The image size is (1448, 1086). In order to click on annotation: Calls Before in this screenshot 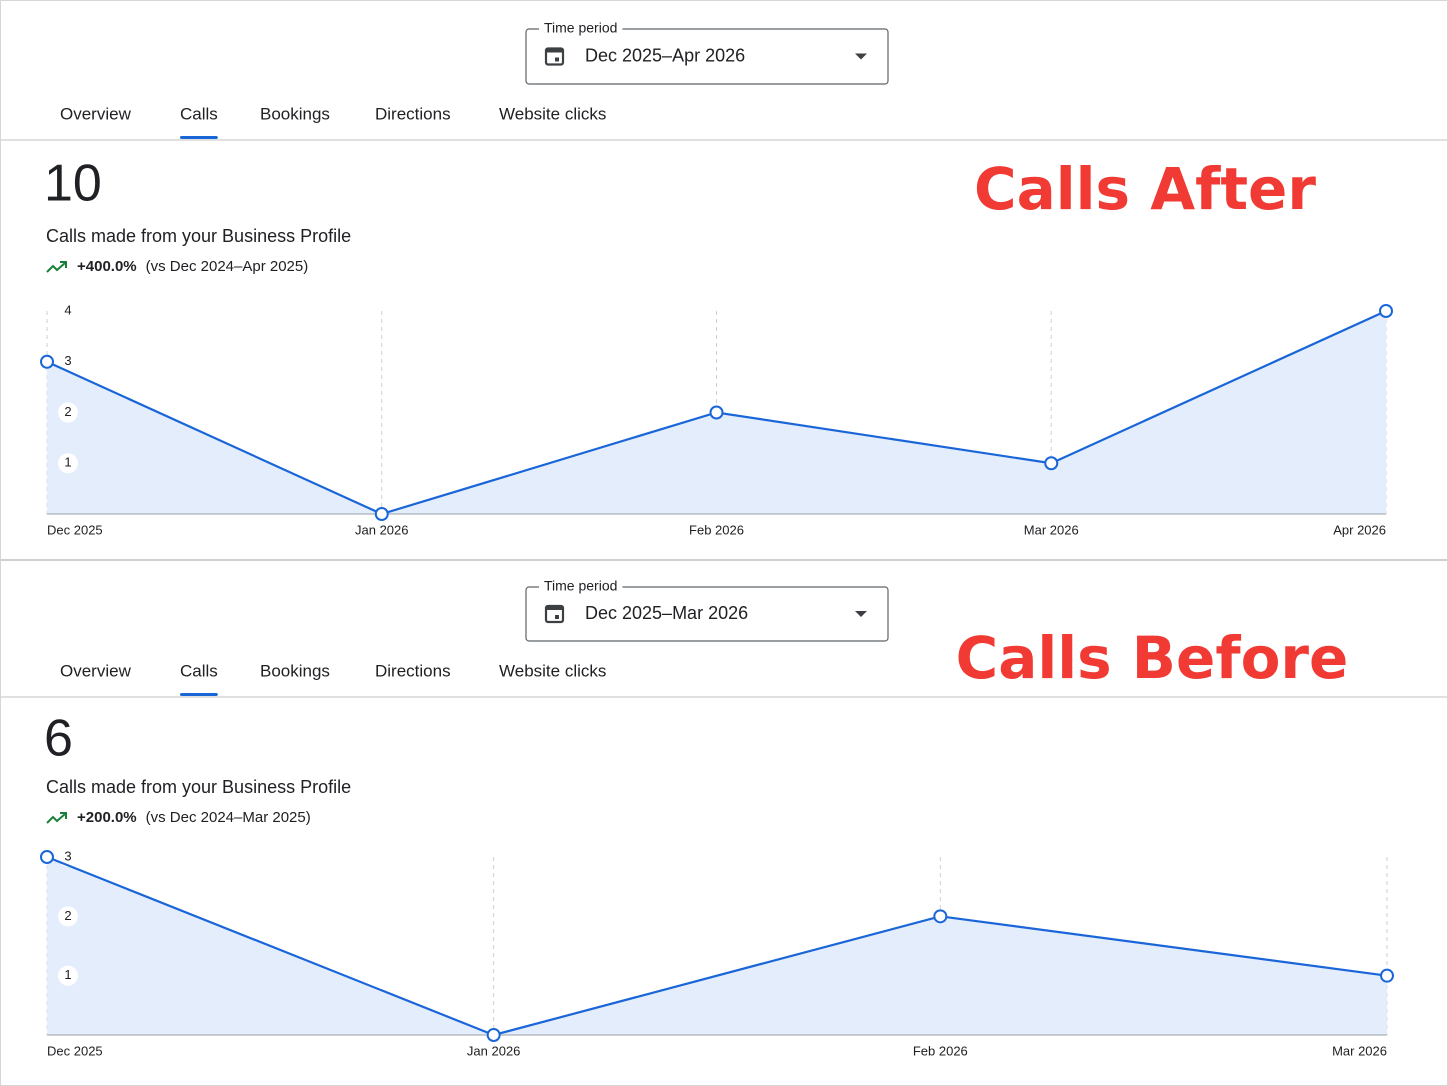, I will do `click(1152, 658)`.